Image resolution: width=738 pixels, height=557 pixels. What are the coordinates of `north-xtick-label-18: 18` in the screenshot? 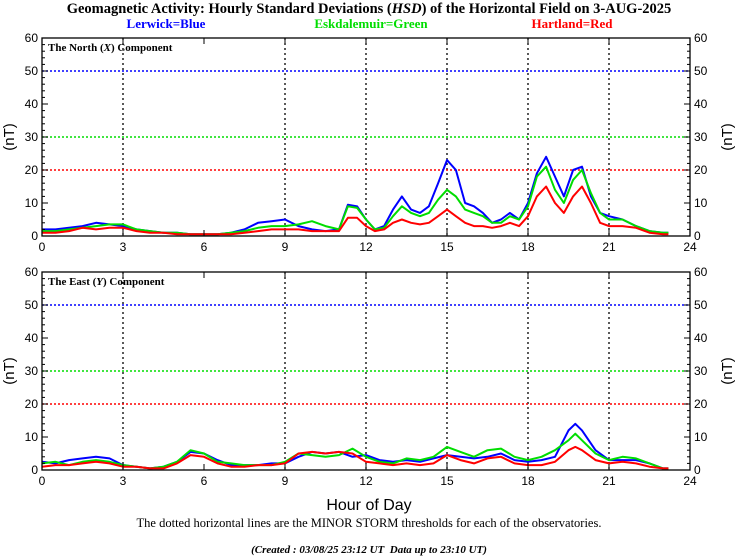 It's located at (528, 247).